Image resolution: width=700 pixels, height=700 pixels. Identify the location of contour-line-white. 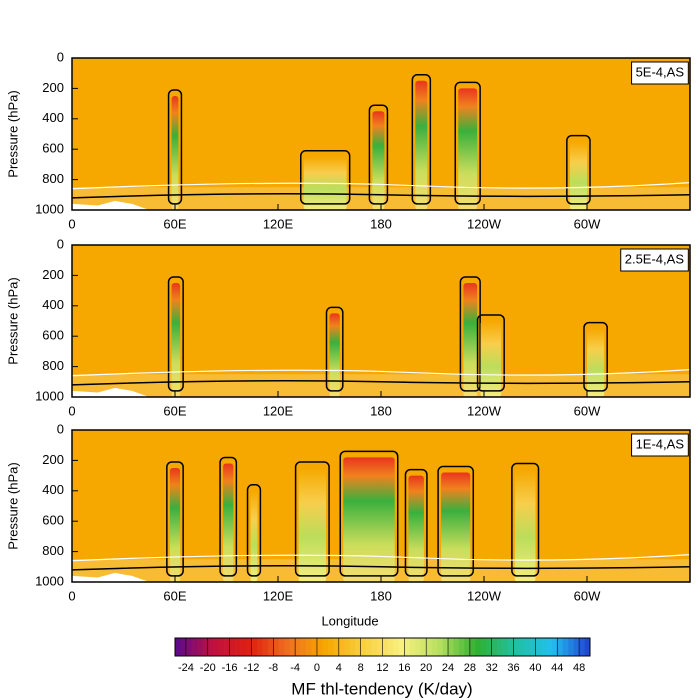
(381, 186).